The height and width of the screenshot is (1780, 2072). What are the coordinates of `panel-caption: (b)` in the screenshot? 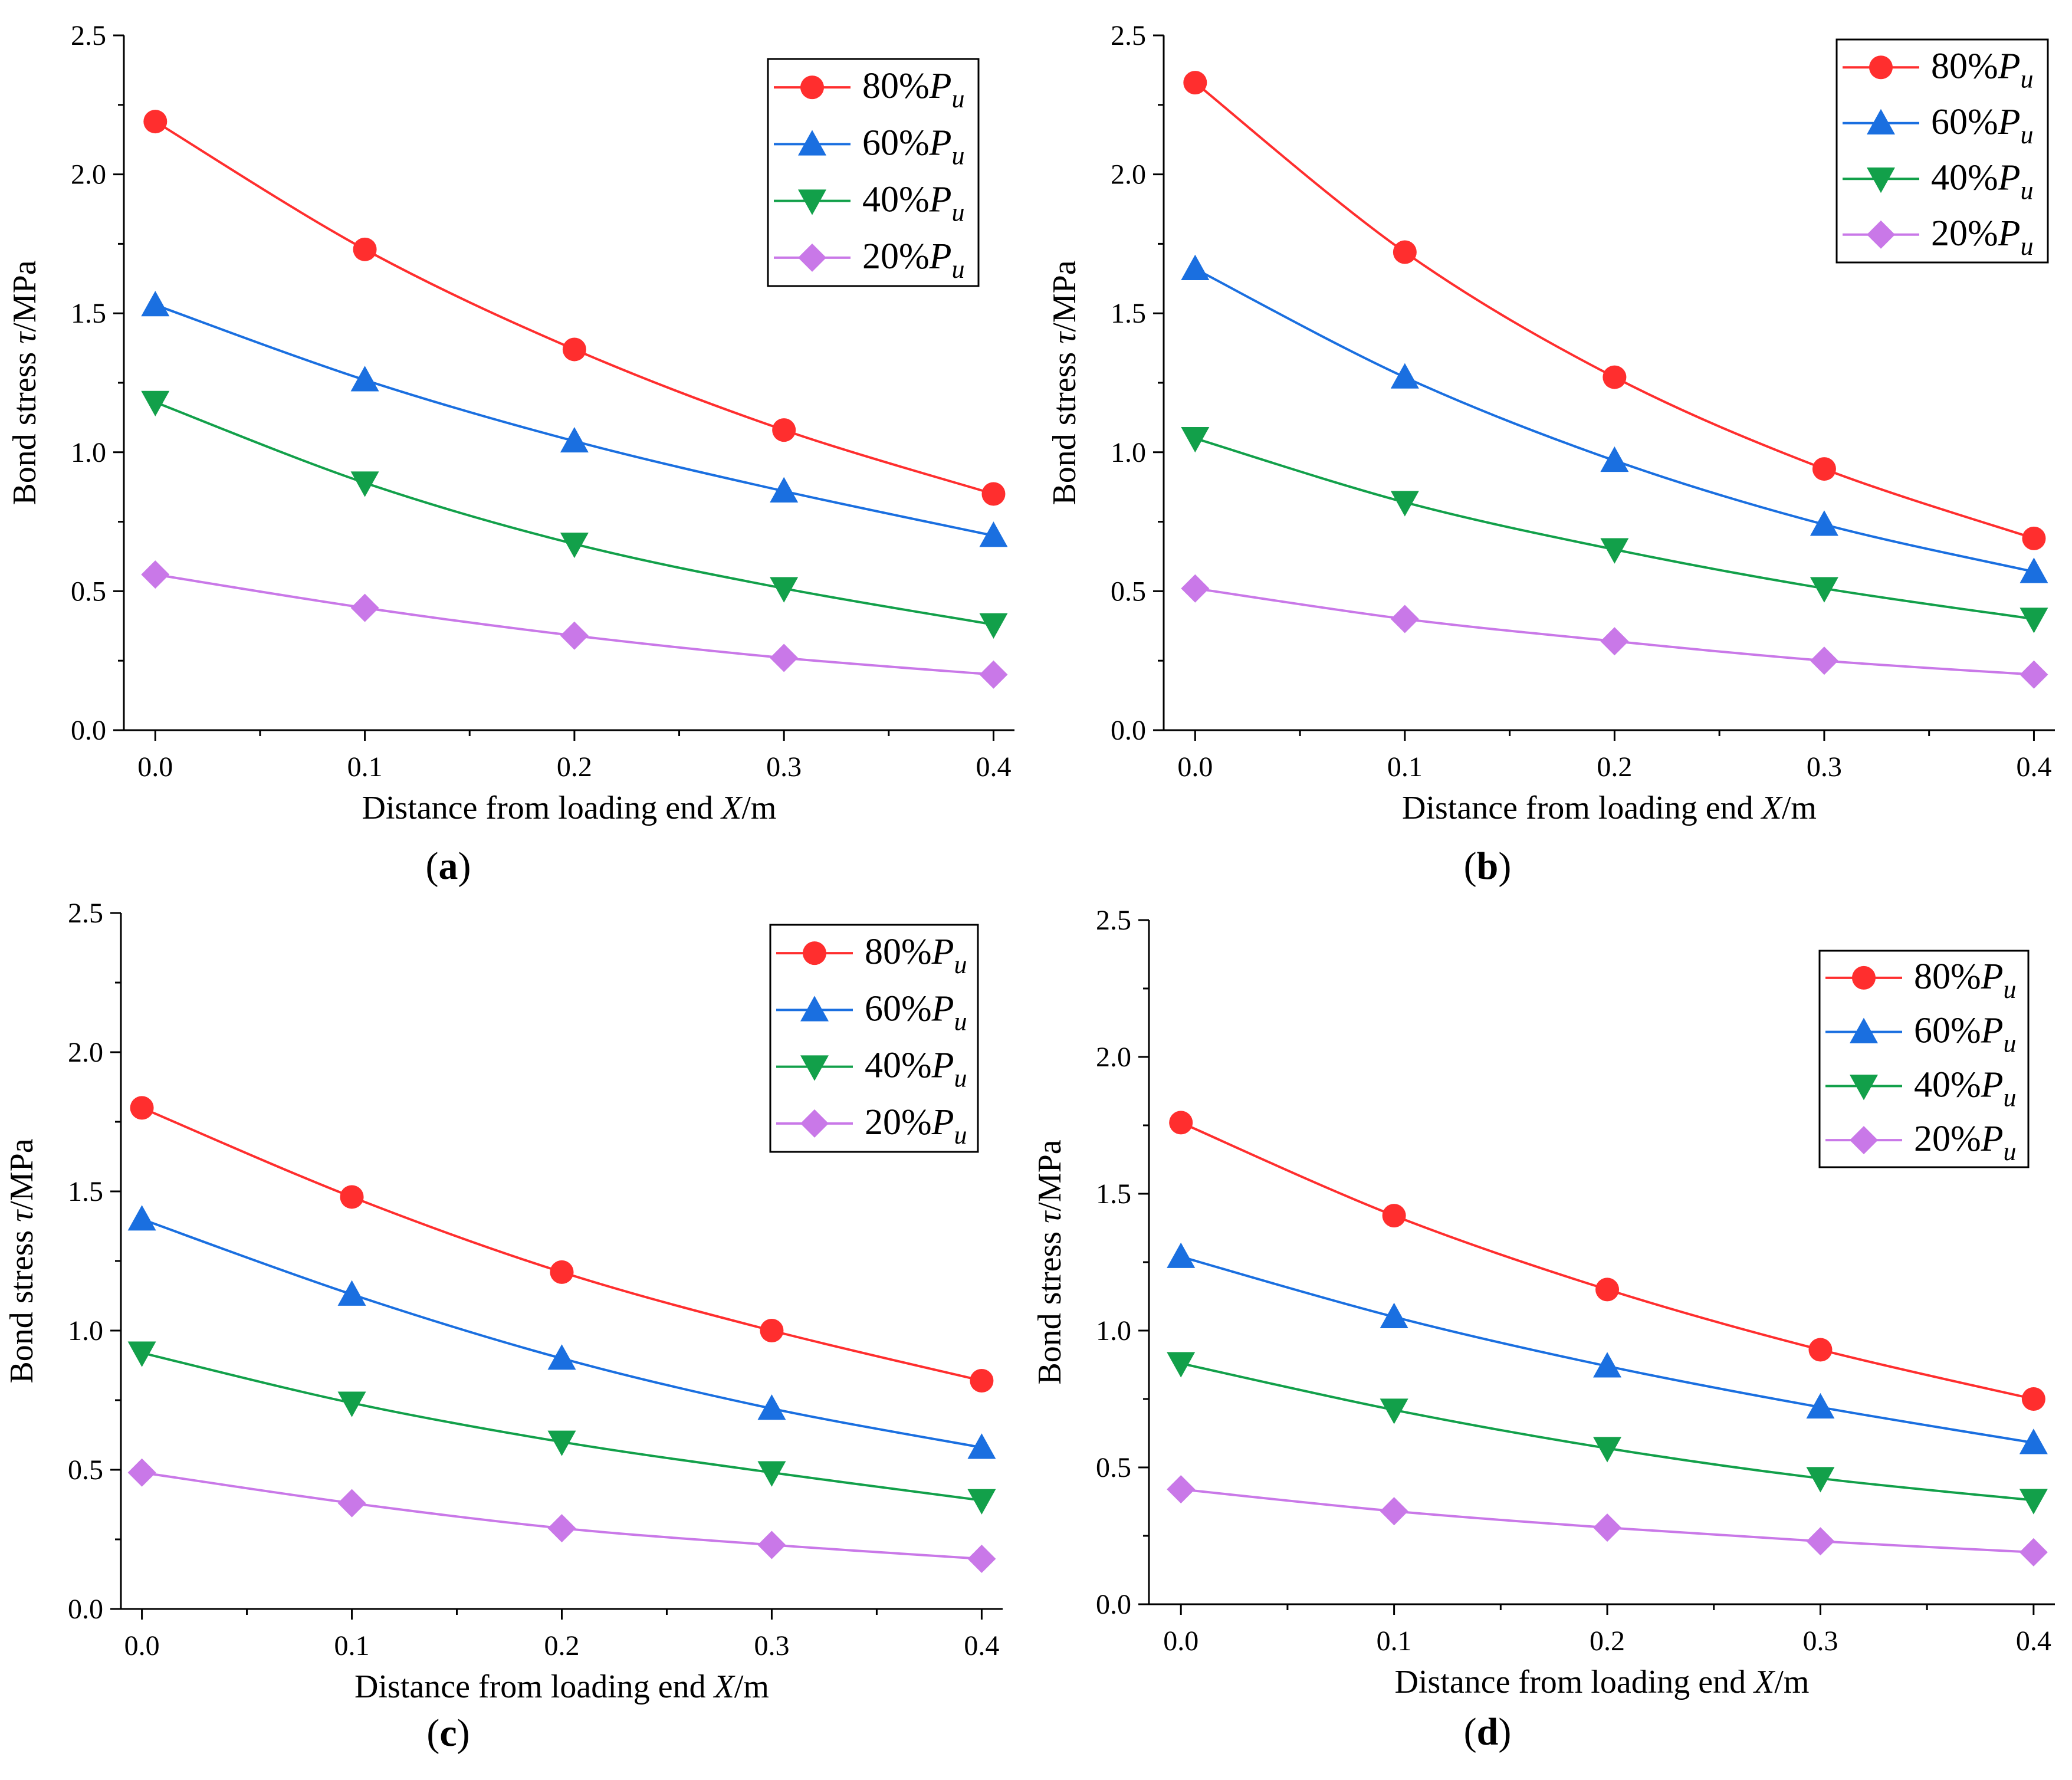 It's located at (1488, 866).